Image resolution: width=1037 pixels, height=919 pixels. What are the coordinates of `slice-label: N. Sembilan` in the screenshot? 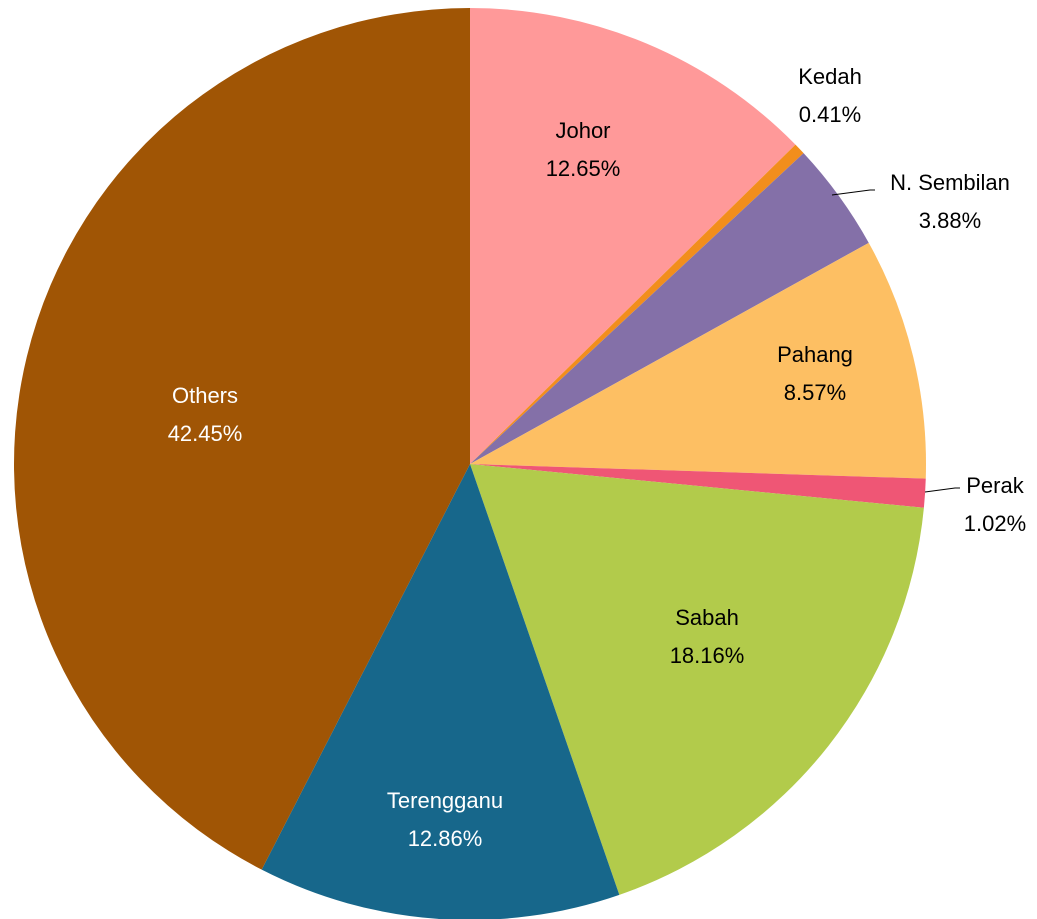 It's located at (950, 182).